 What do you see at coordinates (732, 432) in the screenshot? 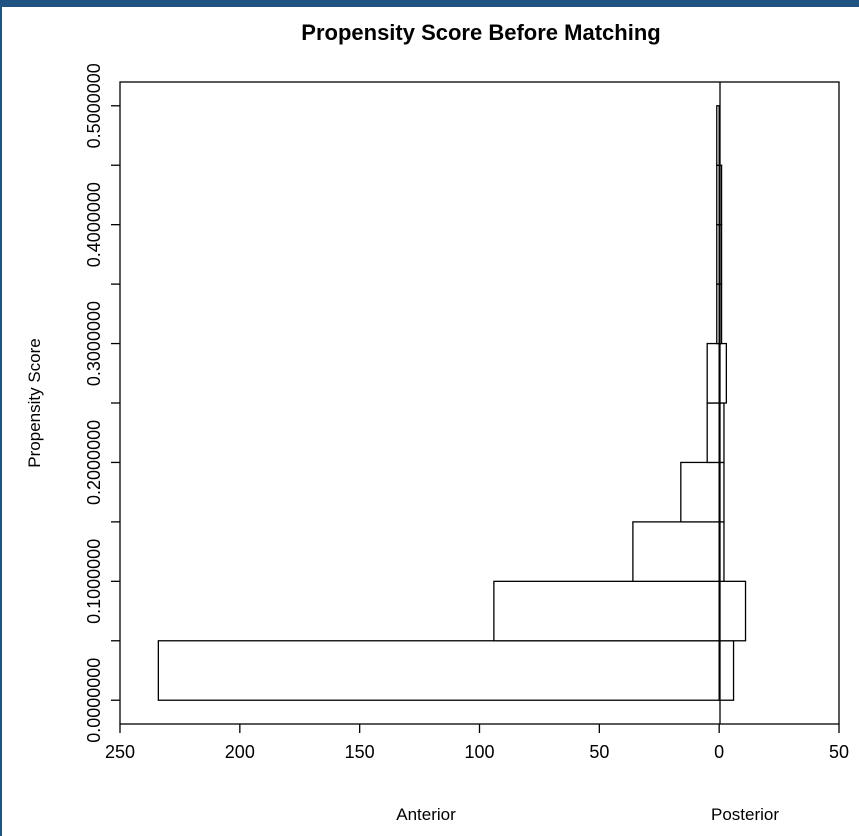
I see `posterior-bars` at bounding box center [732, 432].